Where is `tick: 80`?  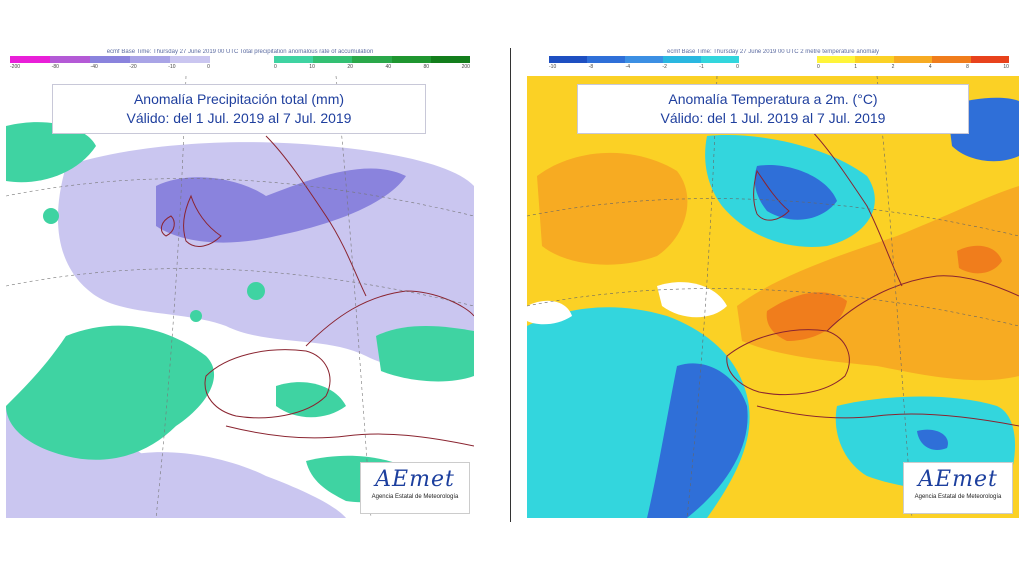
tick: 80 is located at coordinates (426, 67).